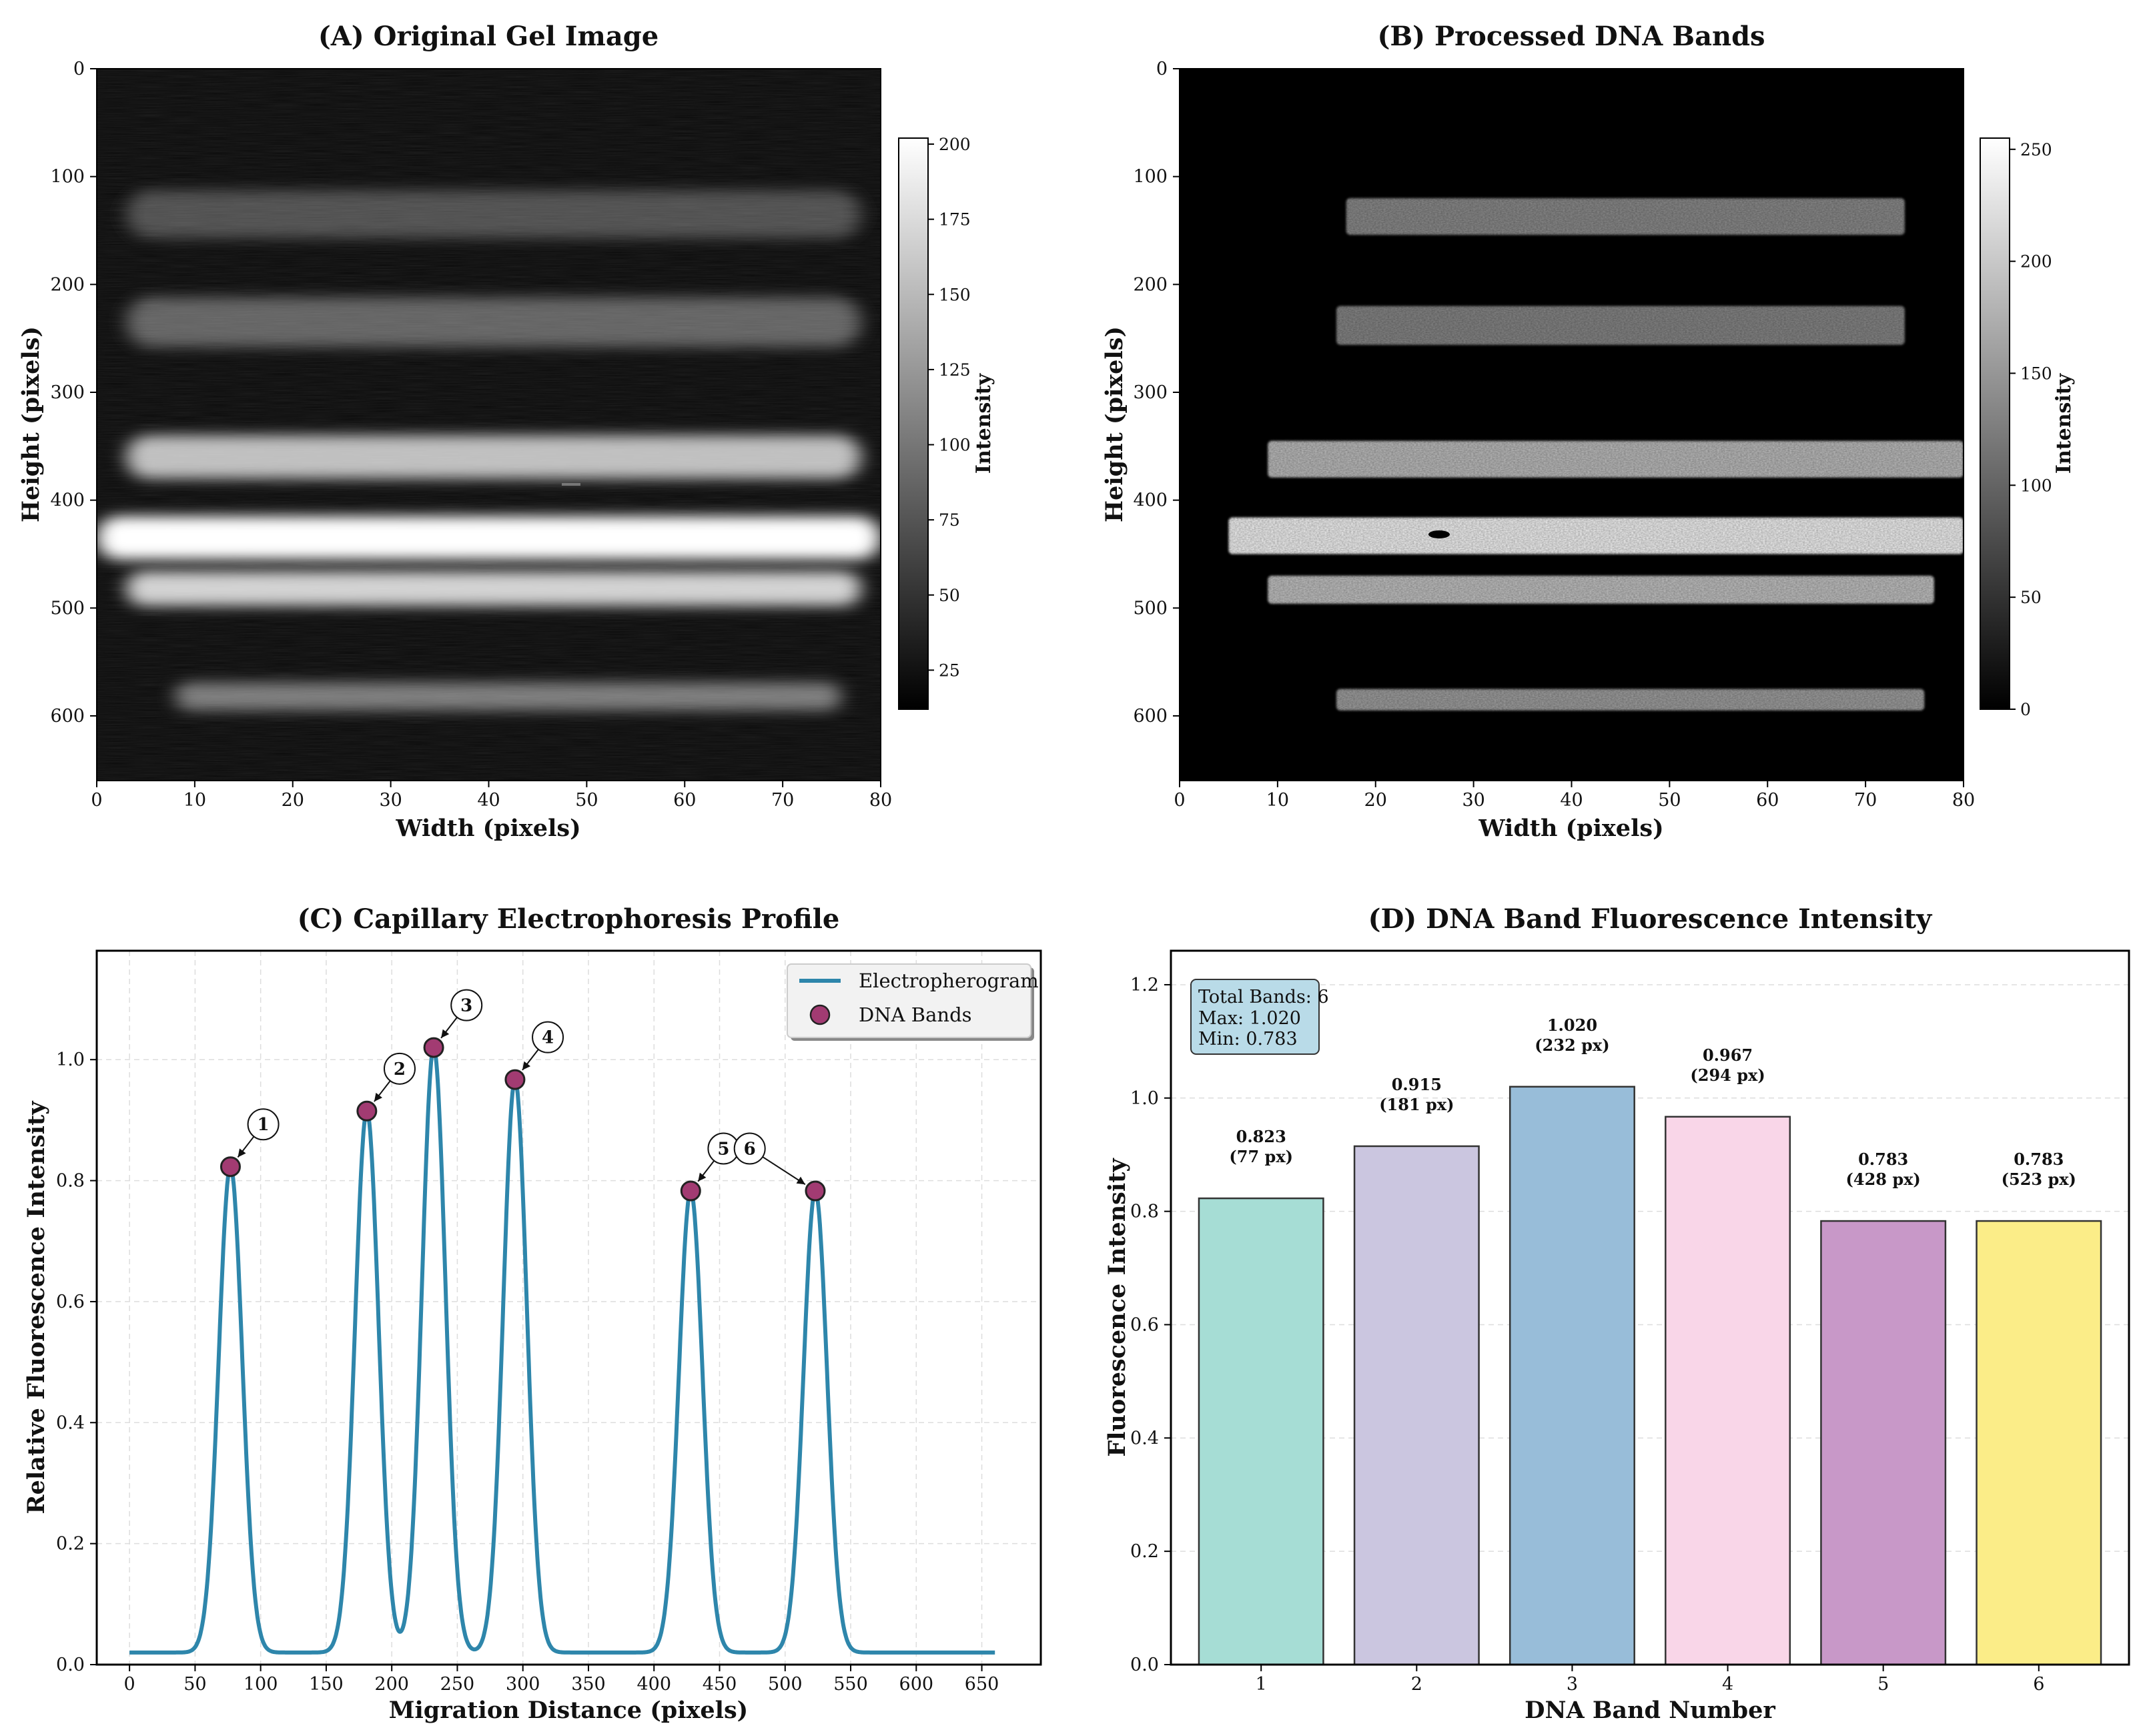  I want to click on bar-value-label: 1.020, so click(1572, 1025).